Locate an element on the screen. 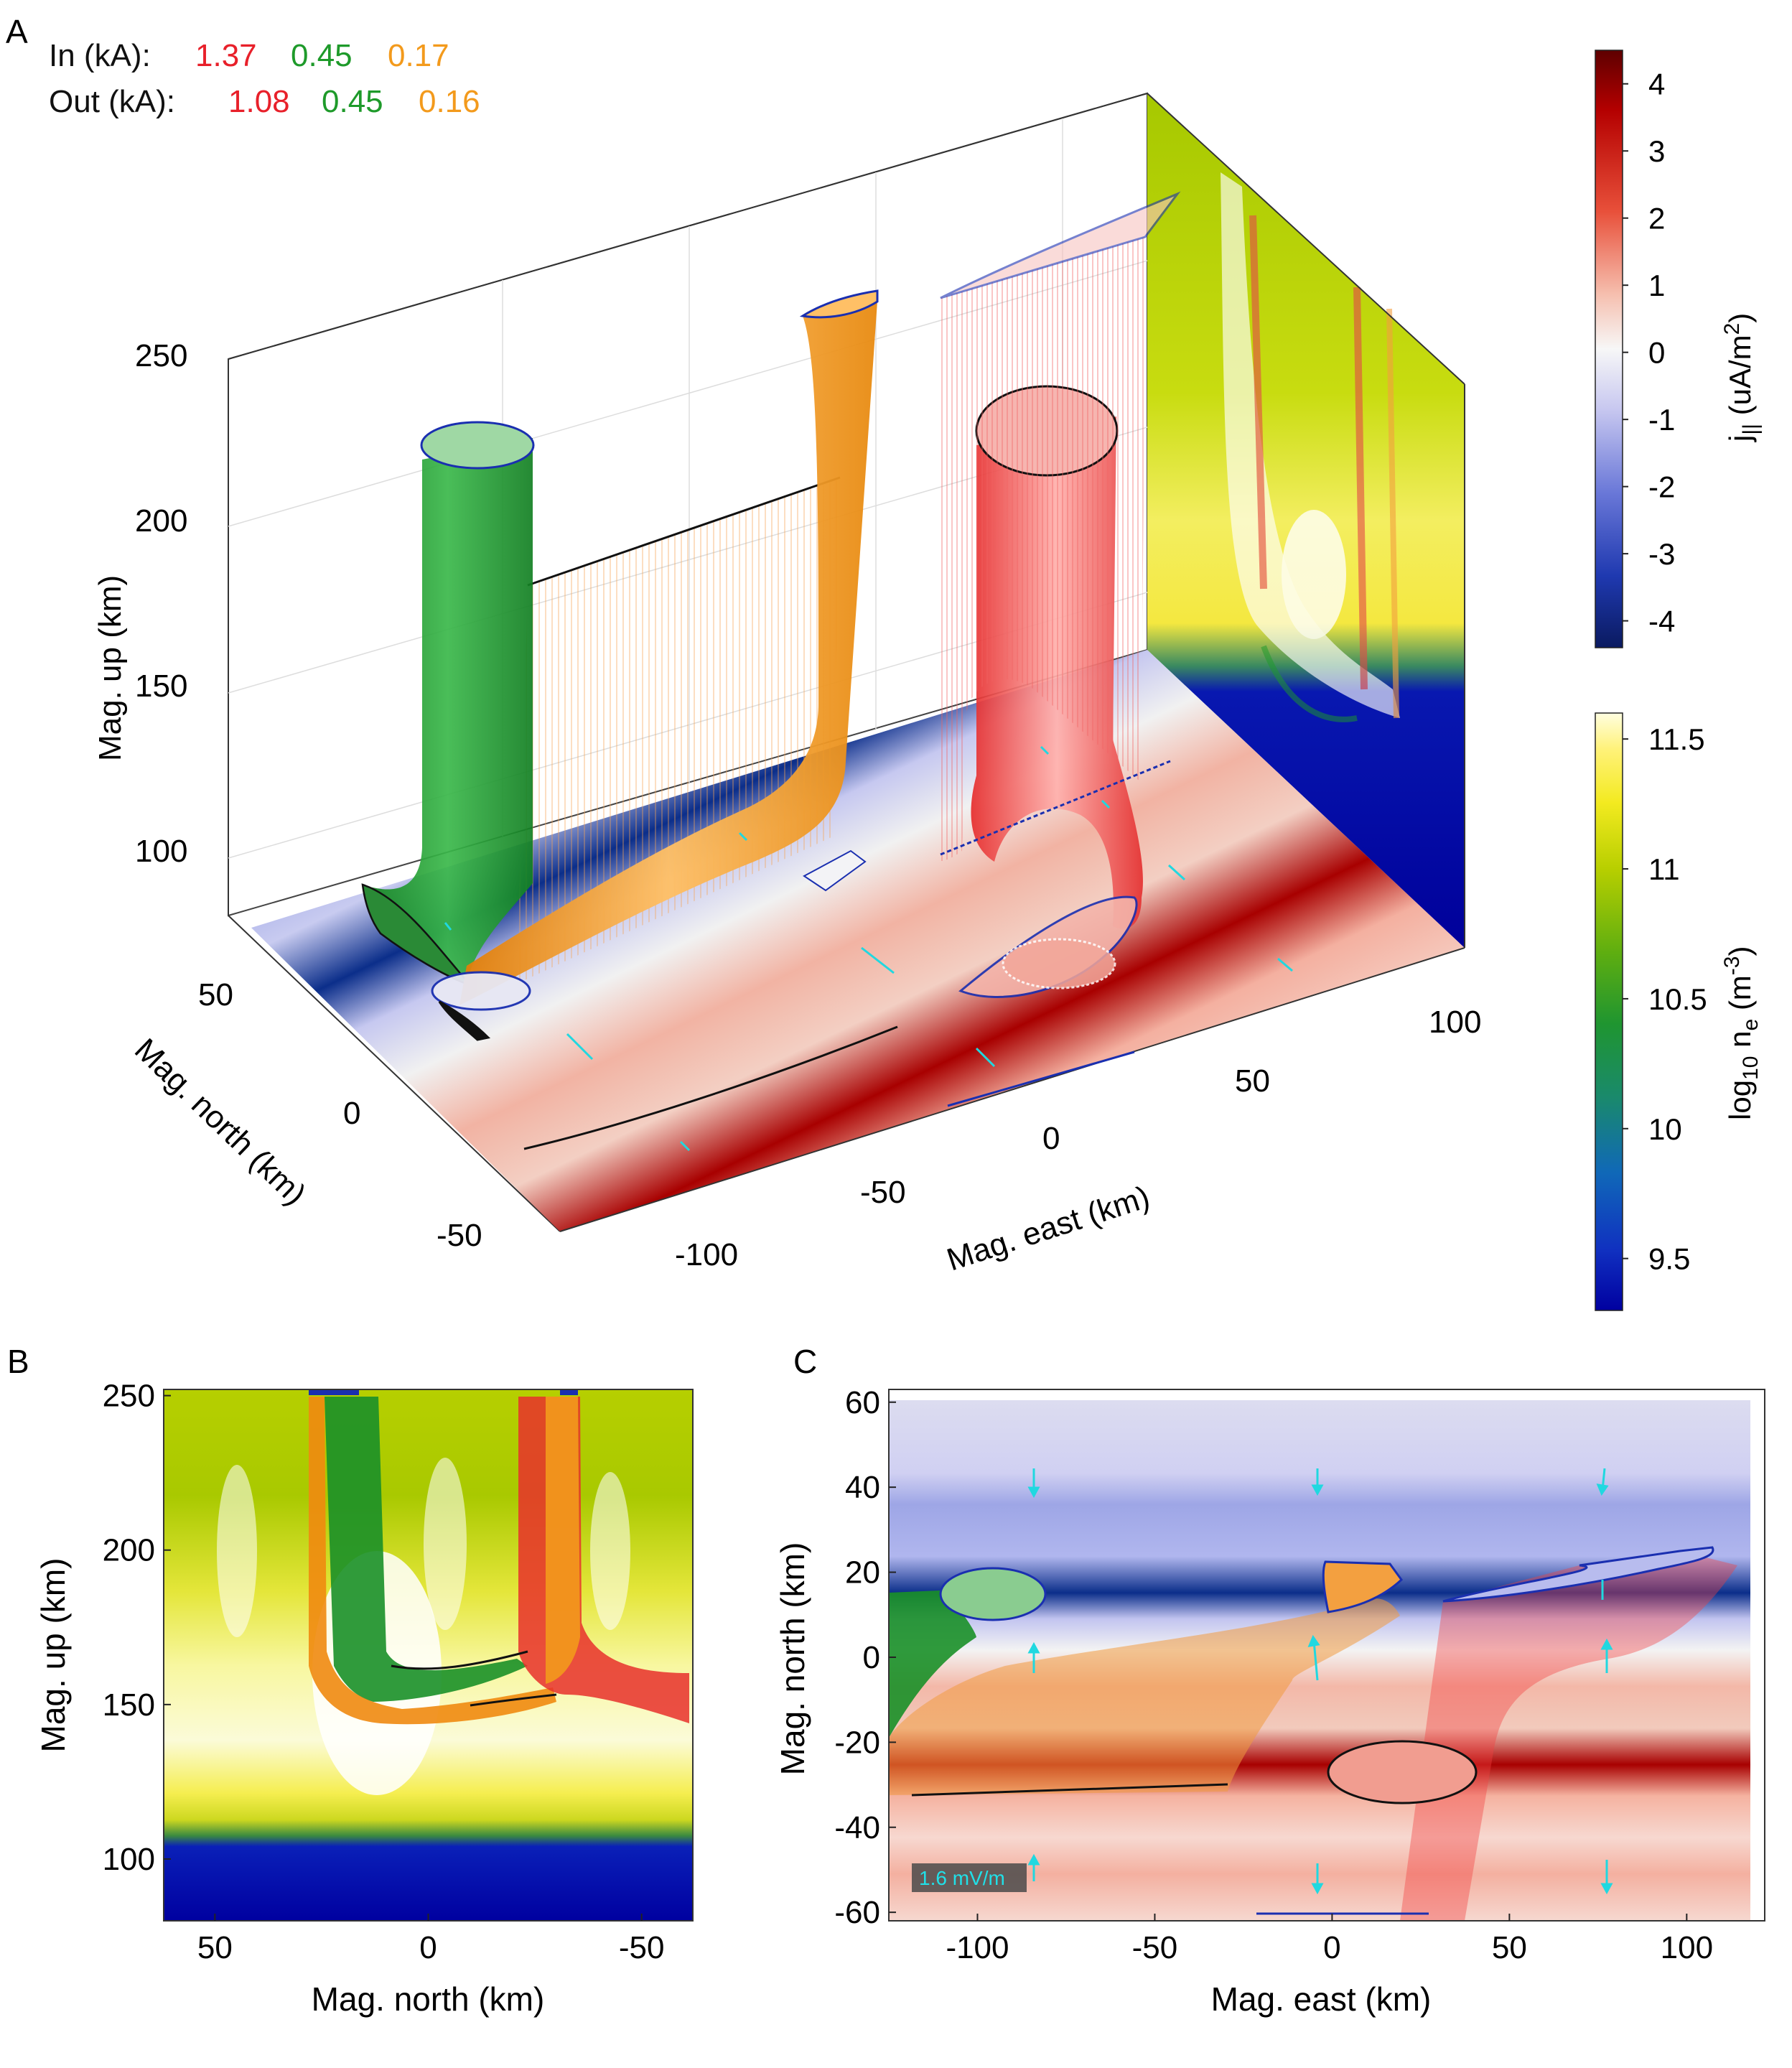 The height and width of the screenshot is (2068, 1792). colorbar-ne-ticks: 11.5 11 10.5 10 9.5 is located at coordinates (1665, 999).